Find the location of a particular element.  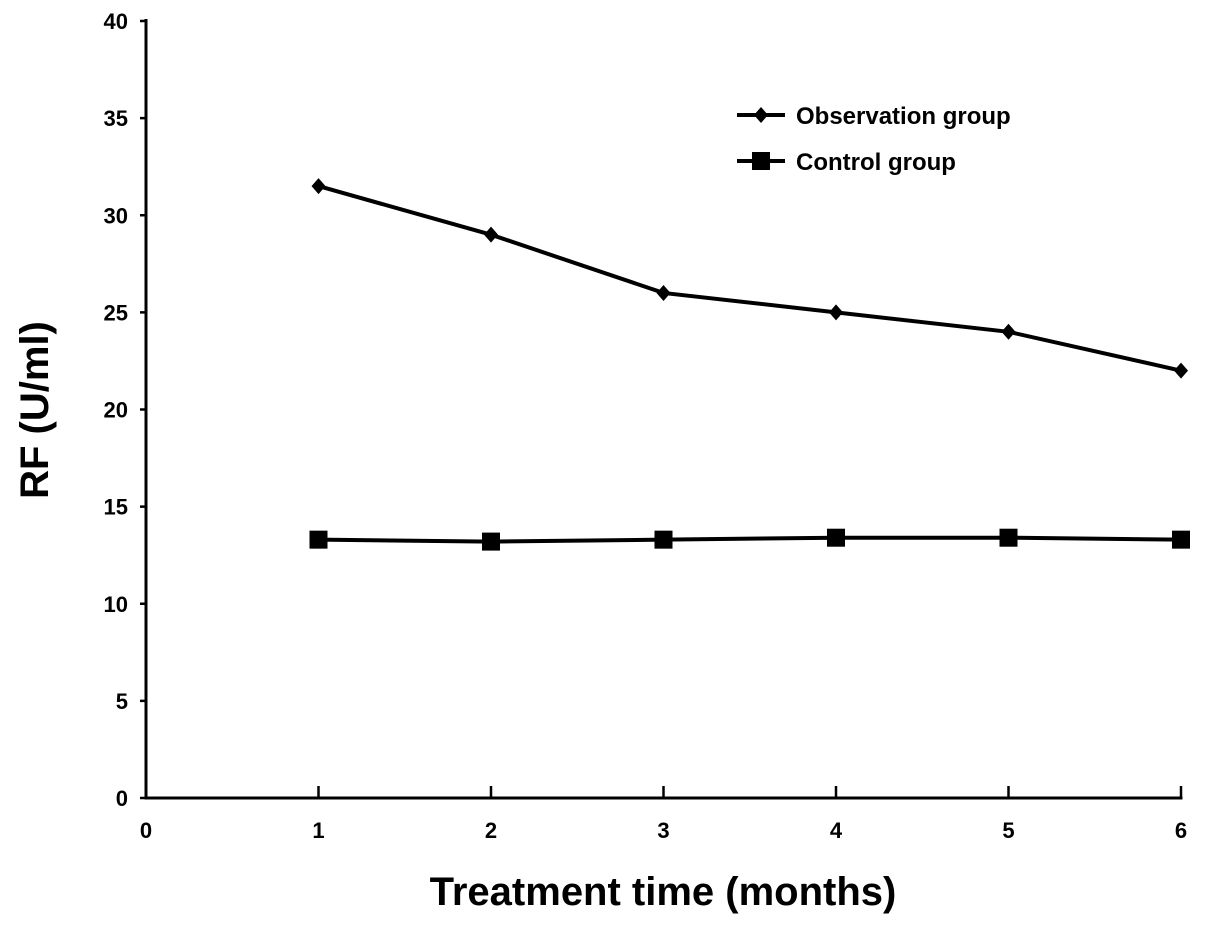

y-tick-label: 35 is located at coordinates (116, 118).